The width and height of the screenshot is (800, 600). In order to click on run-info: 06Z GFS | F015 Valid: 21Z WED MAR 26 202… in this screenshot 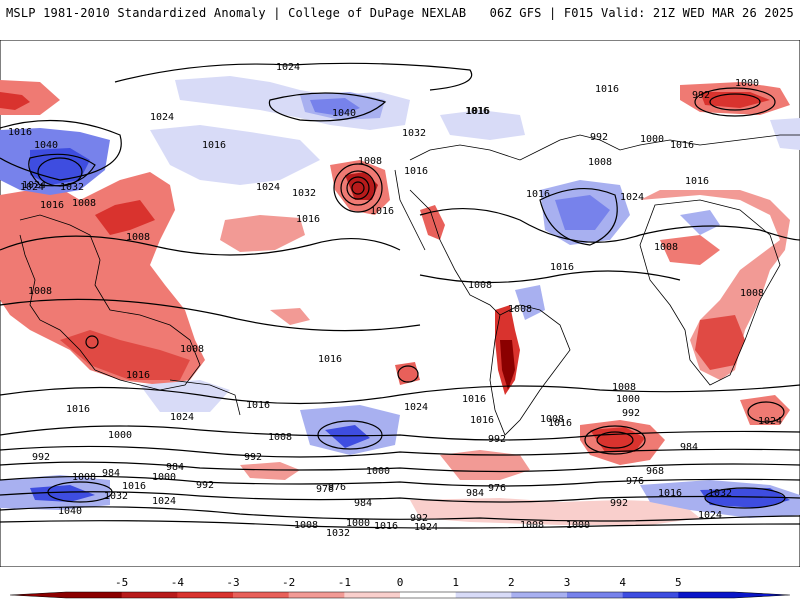, I will do `click(641, 13)`.